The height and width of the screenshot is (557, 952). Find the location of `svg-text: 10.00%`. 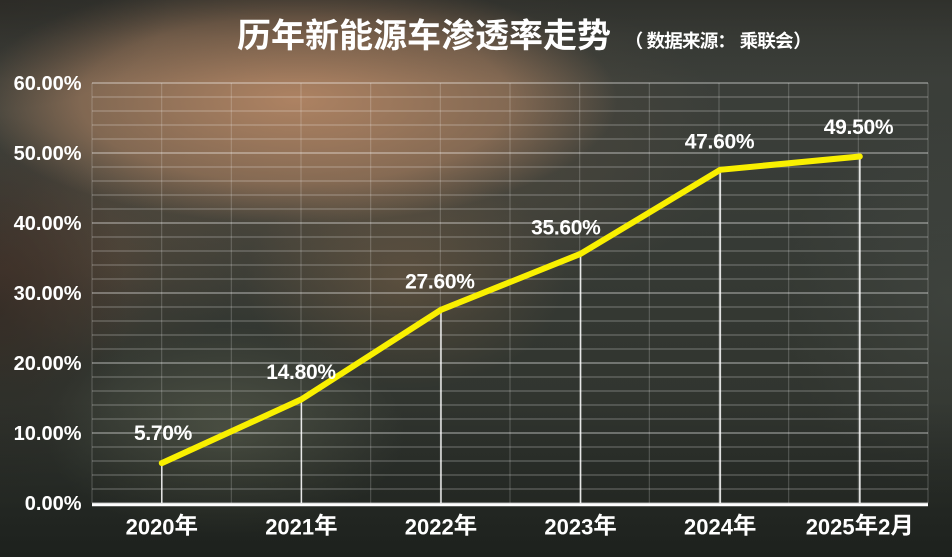

svg-text: 10.00% is located at coordinates (48, 434).